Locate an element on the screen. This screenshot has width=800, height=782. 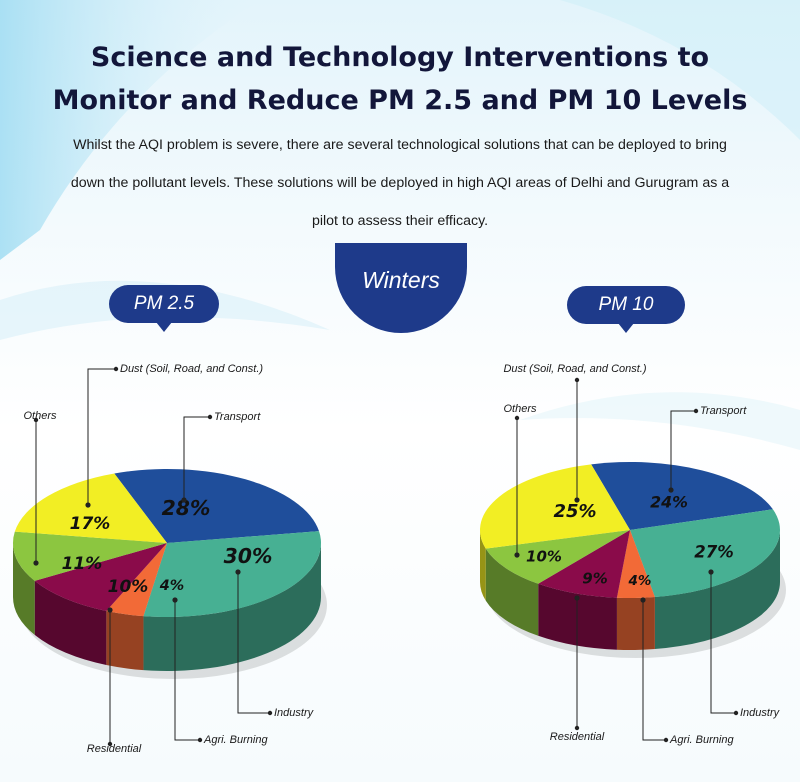
pie-side-dust is located at coordinates (483, 565).